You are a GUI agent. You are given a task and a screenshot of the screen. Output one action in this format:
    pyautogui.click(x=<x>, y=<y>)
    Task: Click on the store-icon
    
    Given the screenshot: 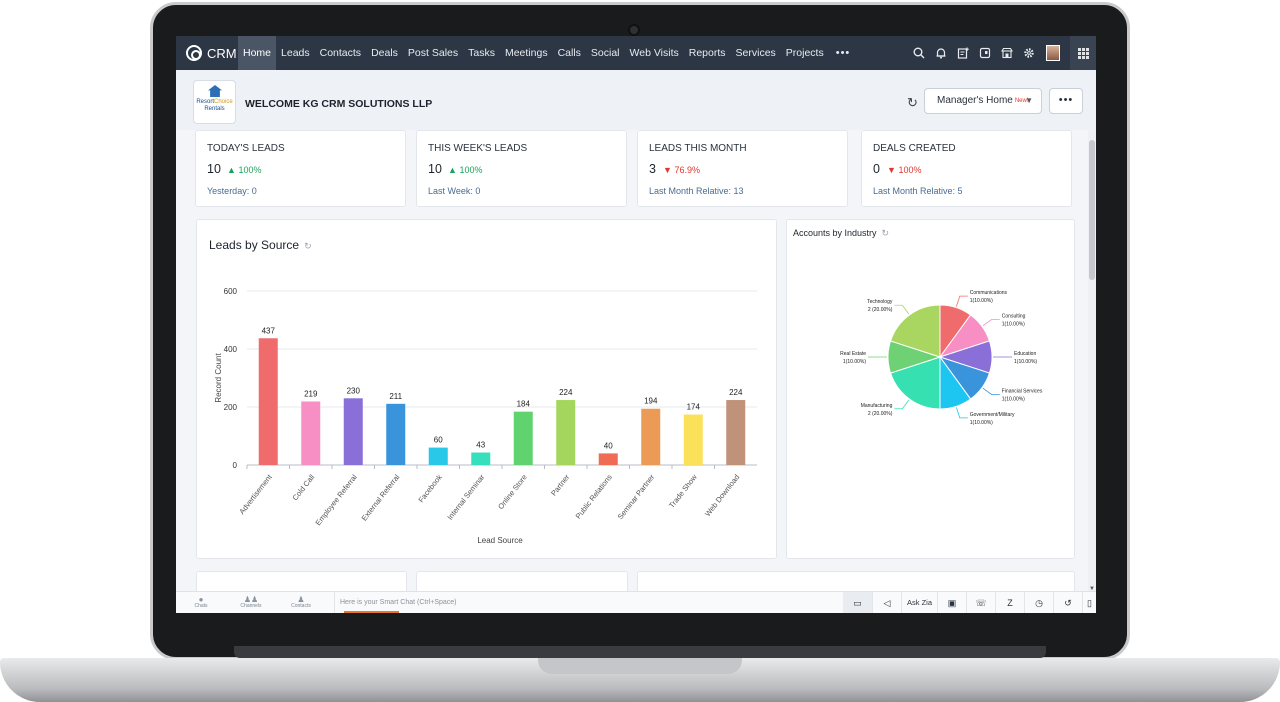 What is the action you would take?
    pyautogui.click(x=1007, y=53)
    